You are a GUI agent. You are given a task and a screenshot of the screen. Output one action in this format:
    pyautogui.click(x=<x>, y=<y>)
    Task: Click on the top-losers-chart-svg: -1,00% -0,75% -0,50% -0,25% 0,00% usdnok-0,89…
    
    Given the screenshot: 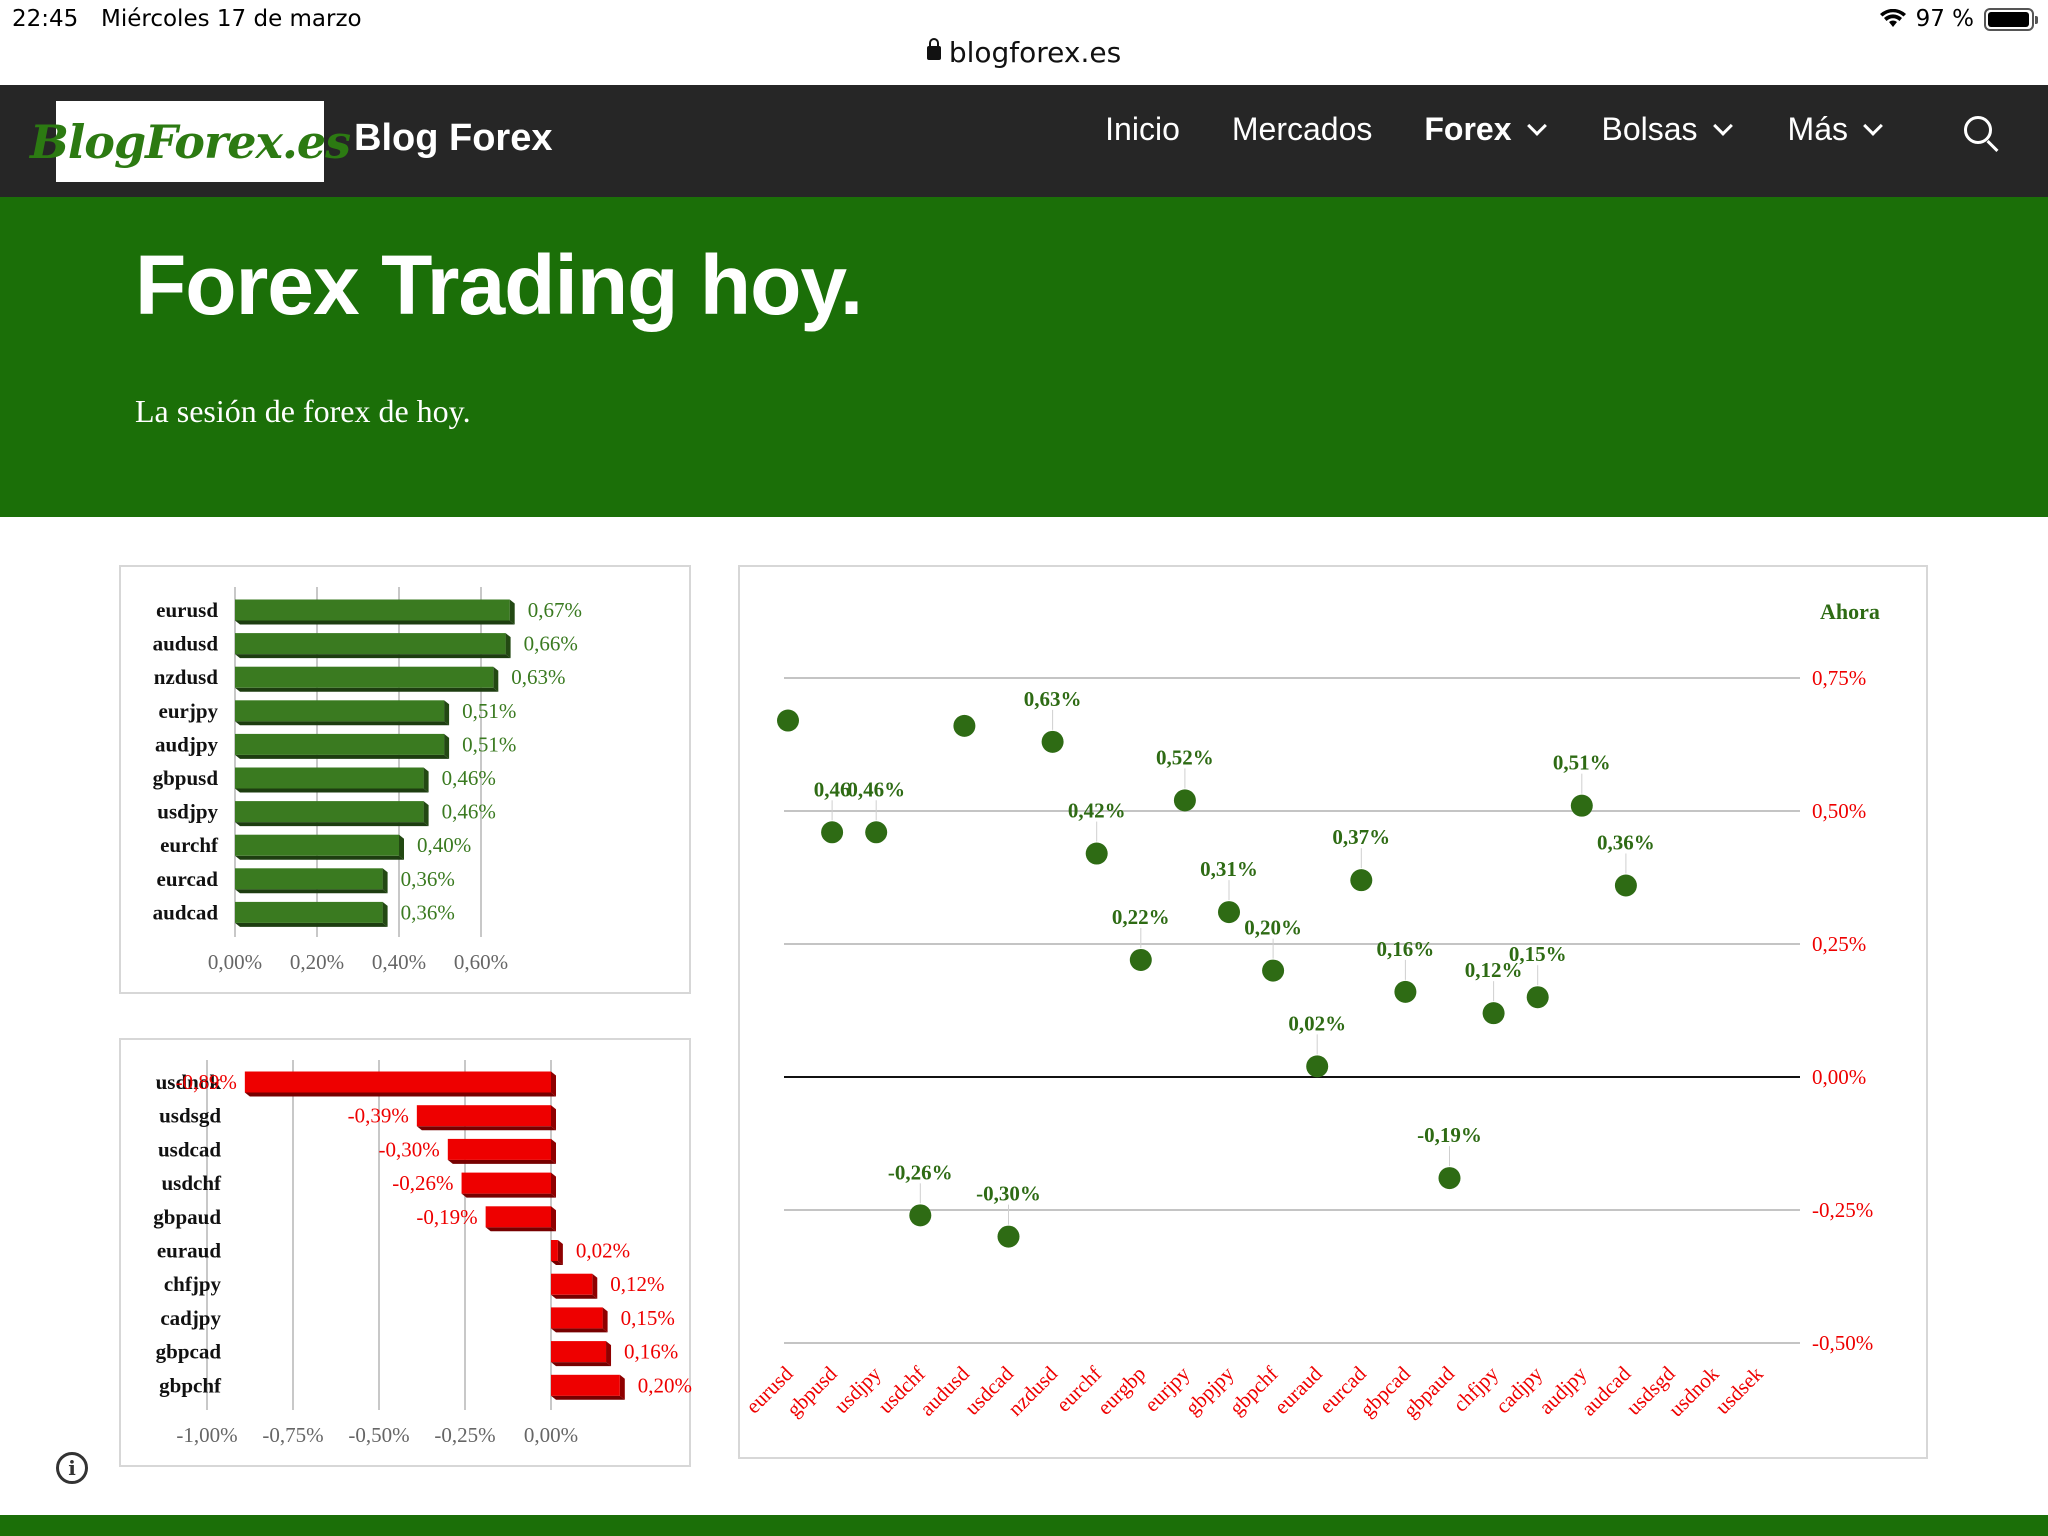 What is the action you would take?
    pyautogui.click(x=422, y=1253)
    